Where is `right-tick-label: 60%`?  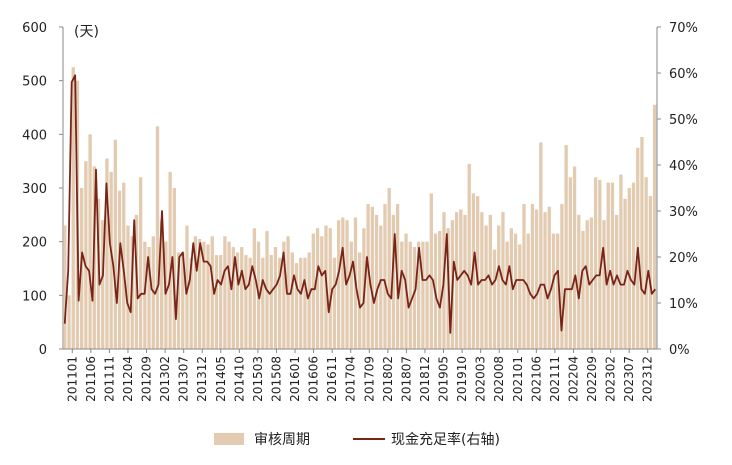
right-tick-label: 60% is located at coordinates (683, 74).